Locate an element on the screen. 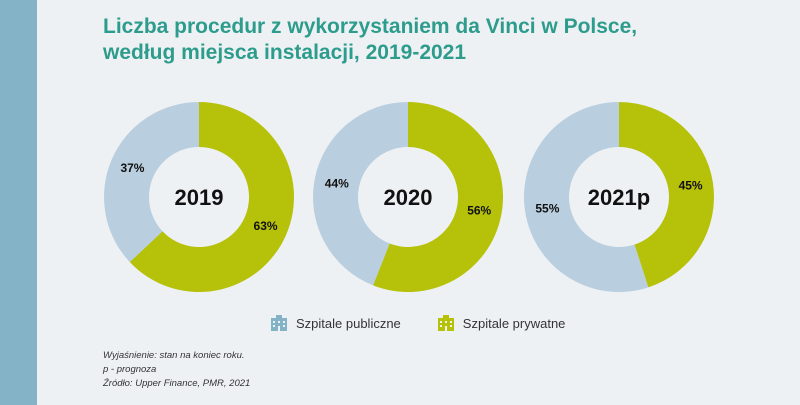  side-accent-bar is located at coordinates (18, 202).